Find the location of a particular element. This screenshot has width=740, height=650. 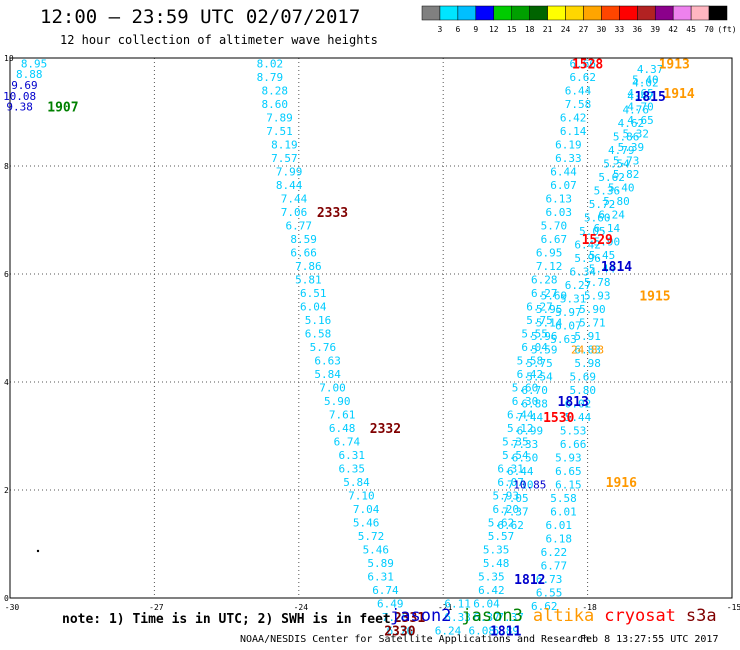

wave-height-point: 6.63 is located at coordinates (327, 360).